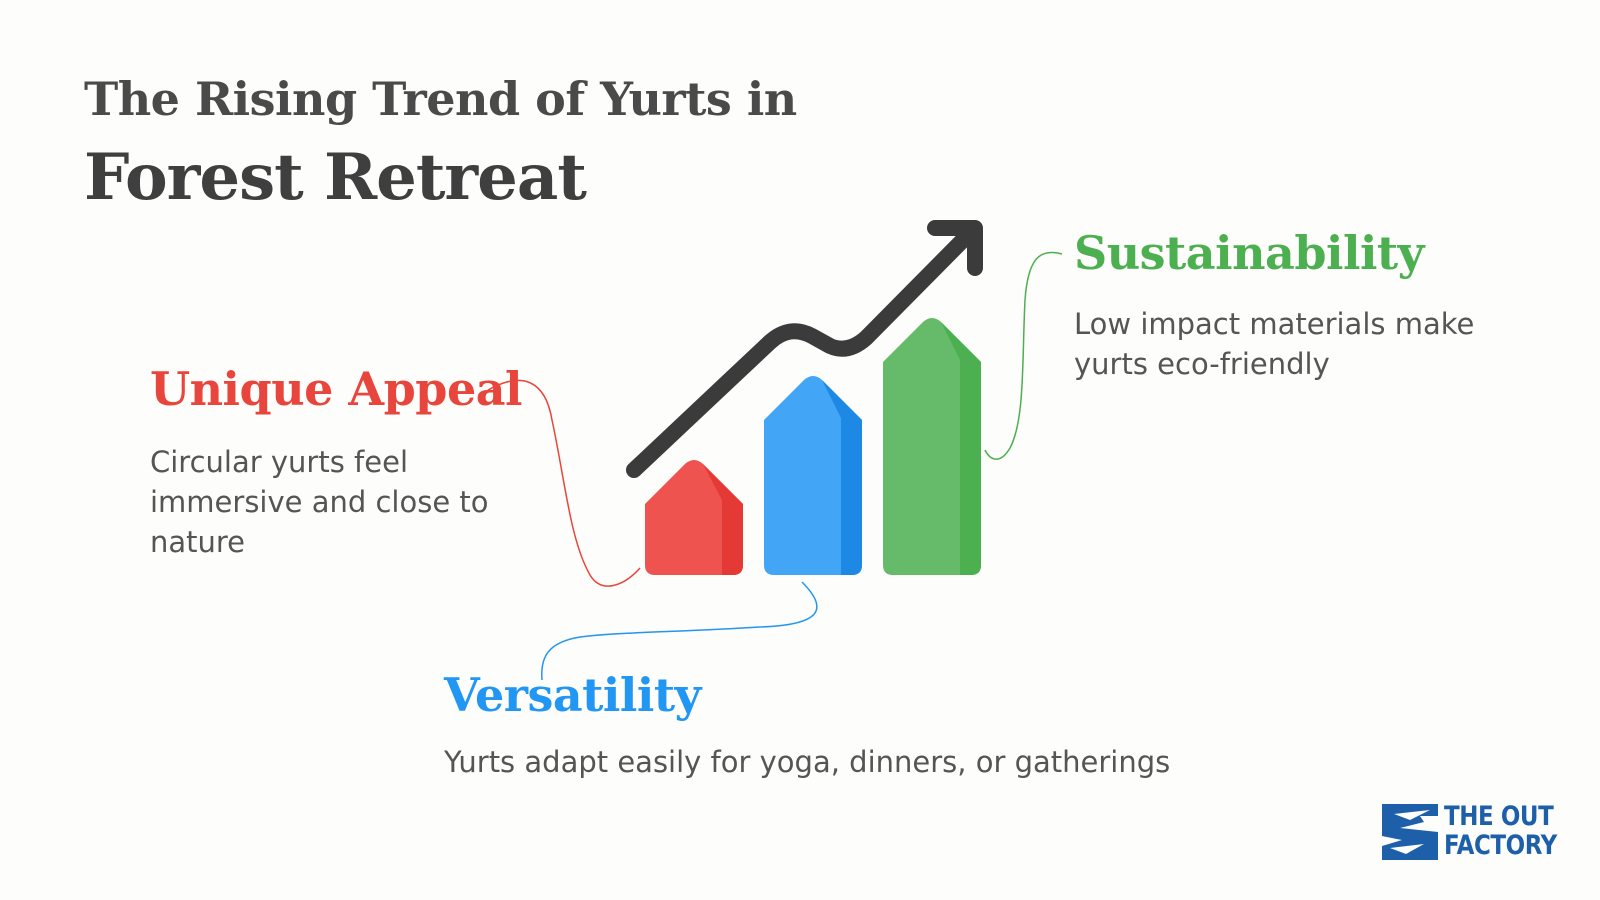  I want to click on green-house-bar-icon, so click(932, 446).